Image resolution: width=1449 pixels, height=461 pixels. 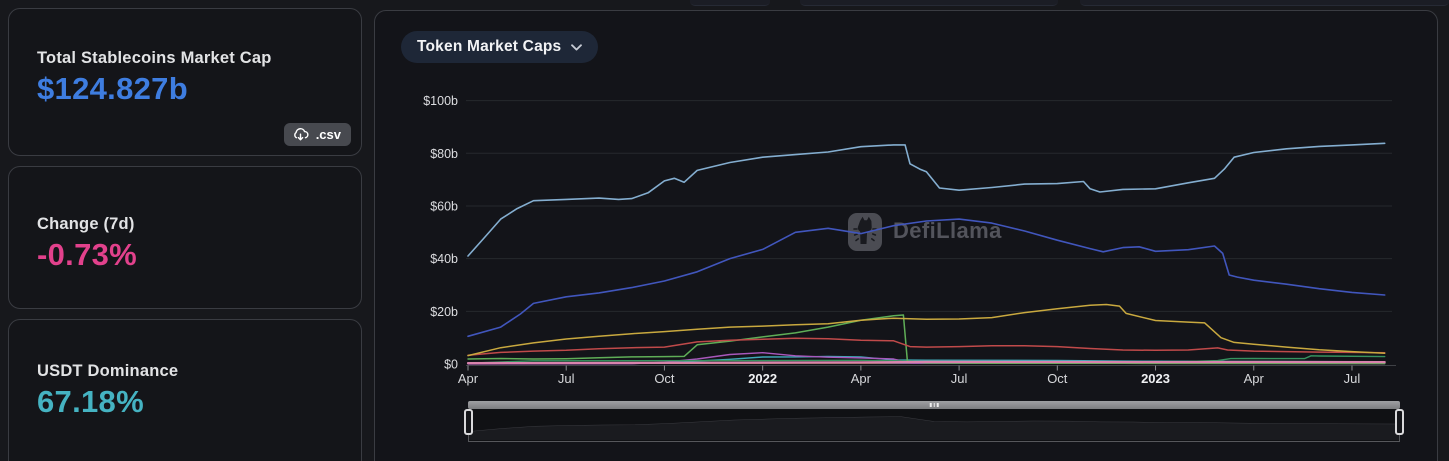 I want to click on stat-card-change-7d: Change (7d) -0.73%, so click(x=185, y=237).